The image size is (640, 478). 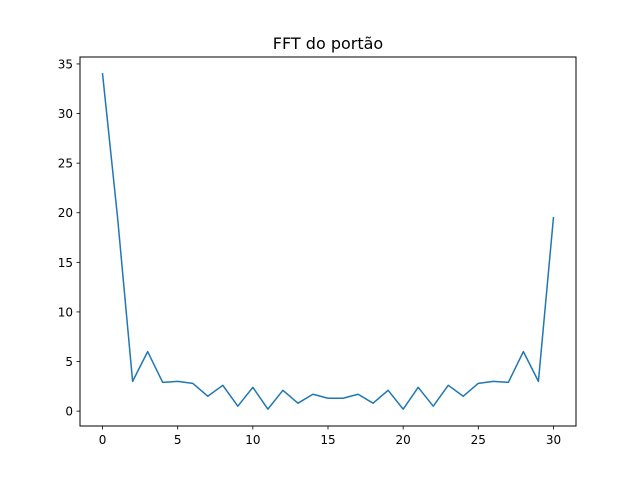 I want to click on y-tick-label: 15, so click(x=65, y=263).